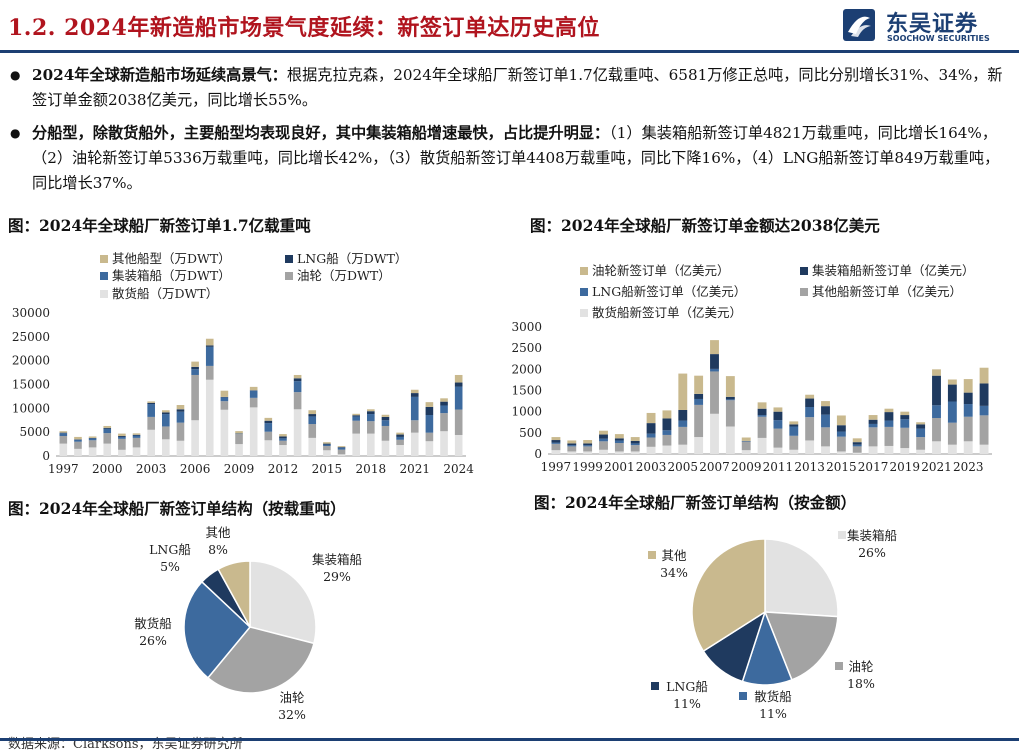 This screenshot has height=752, width=1019. I want to click on x-tick-label: 2024, so click(458, 469).